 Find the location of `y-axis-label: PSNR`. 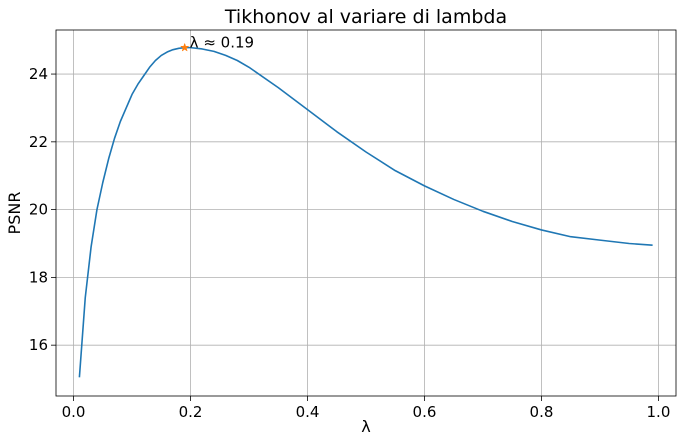

y-axis-label: PSNR is located at coordinates (14, 213).